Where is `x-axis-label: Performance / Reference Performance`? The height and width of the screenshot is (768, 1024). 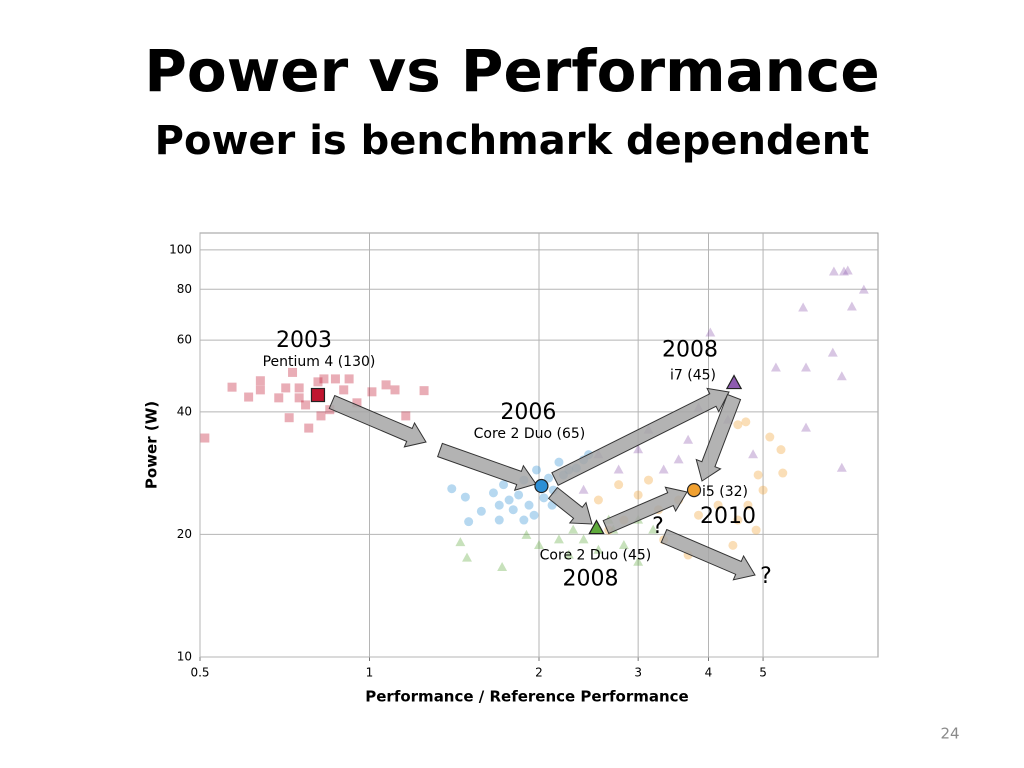
x-axis-label: Performance / Reference Performance is located at coordinates (526, 697).